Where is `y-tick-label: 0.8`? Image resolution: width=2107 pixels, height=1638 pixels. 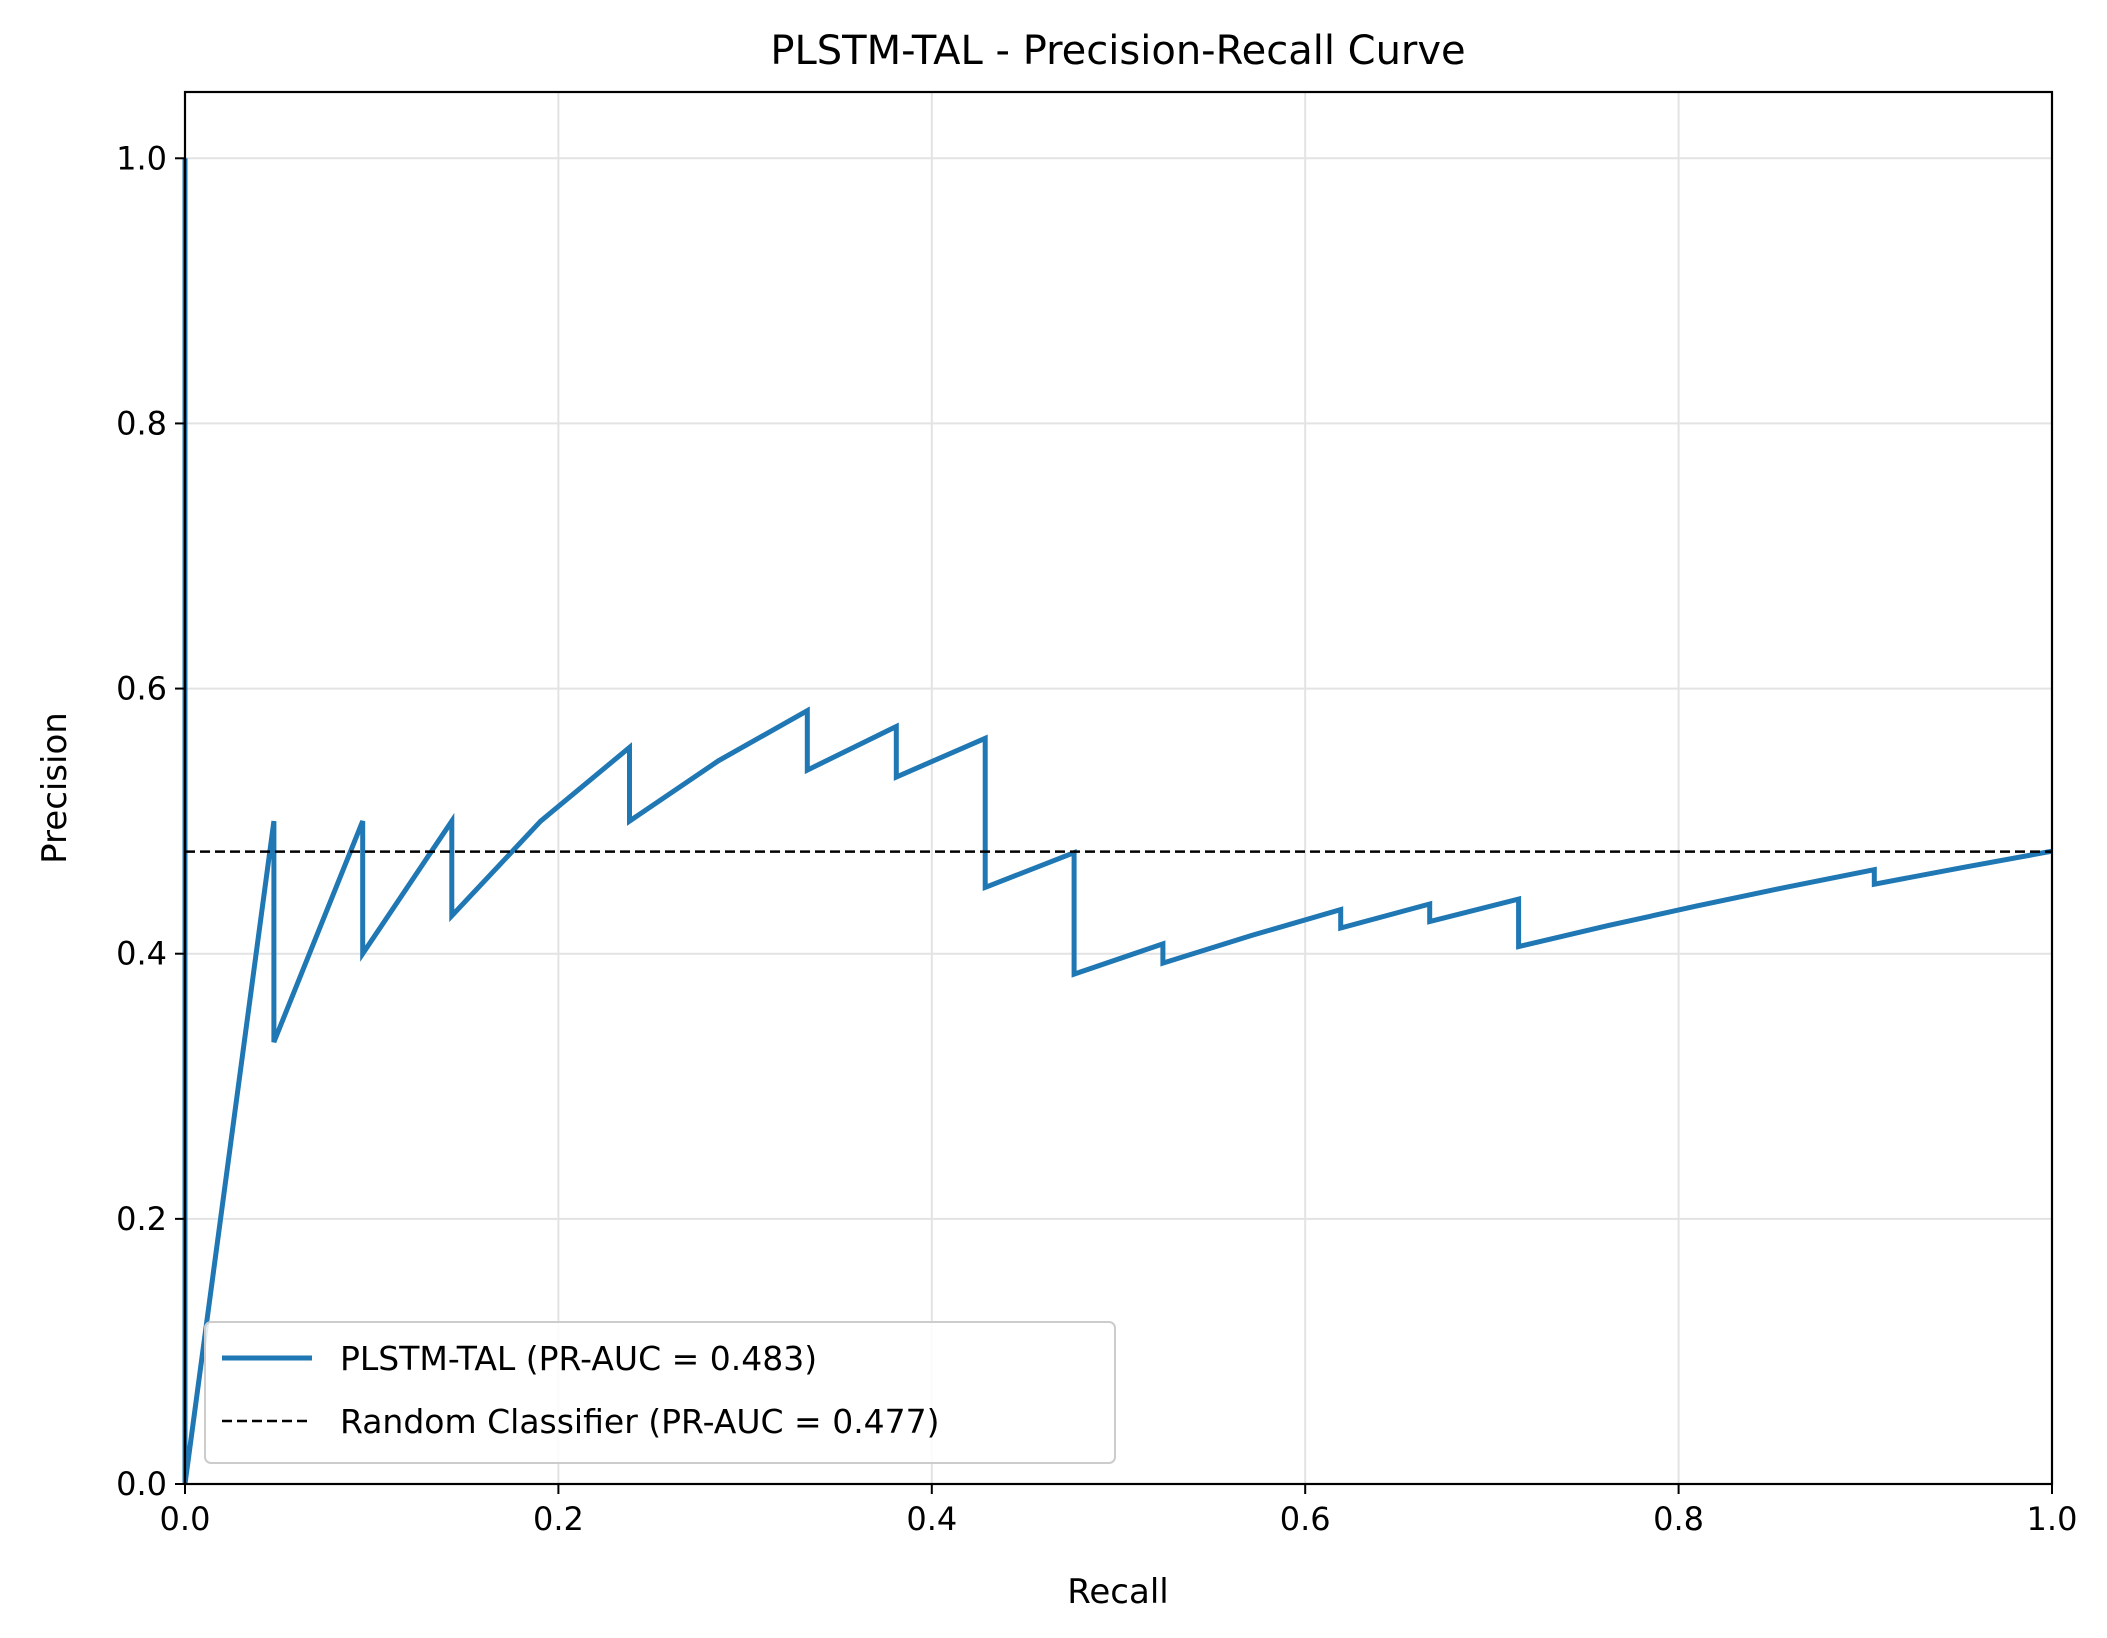 y-tick-label: 0.8 is located at coordinates (141, 423).